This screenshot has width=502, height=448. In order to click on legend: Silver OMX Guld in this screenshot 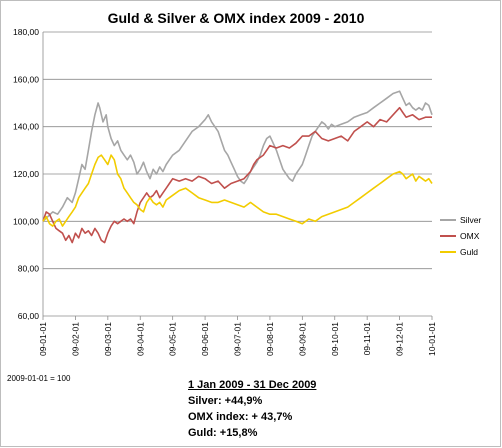, I will do `click(460, 236)`.